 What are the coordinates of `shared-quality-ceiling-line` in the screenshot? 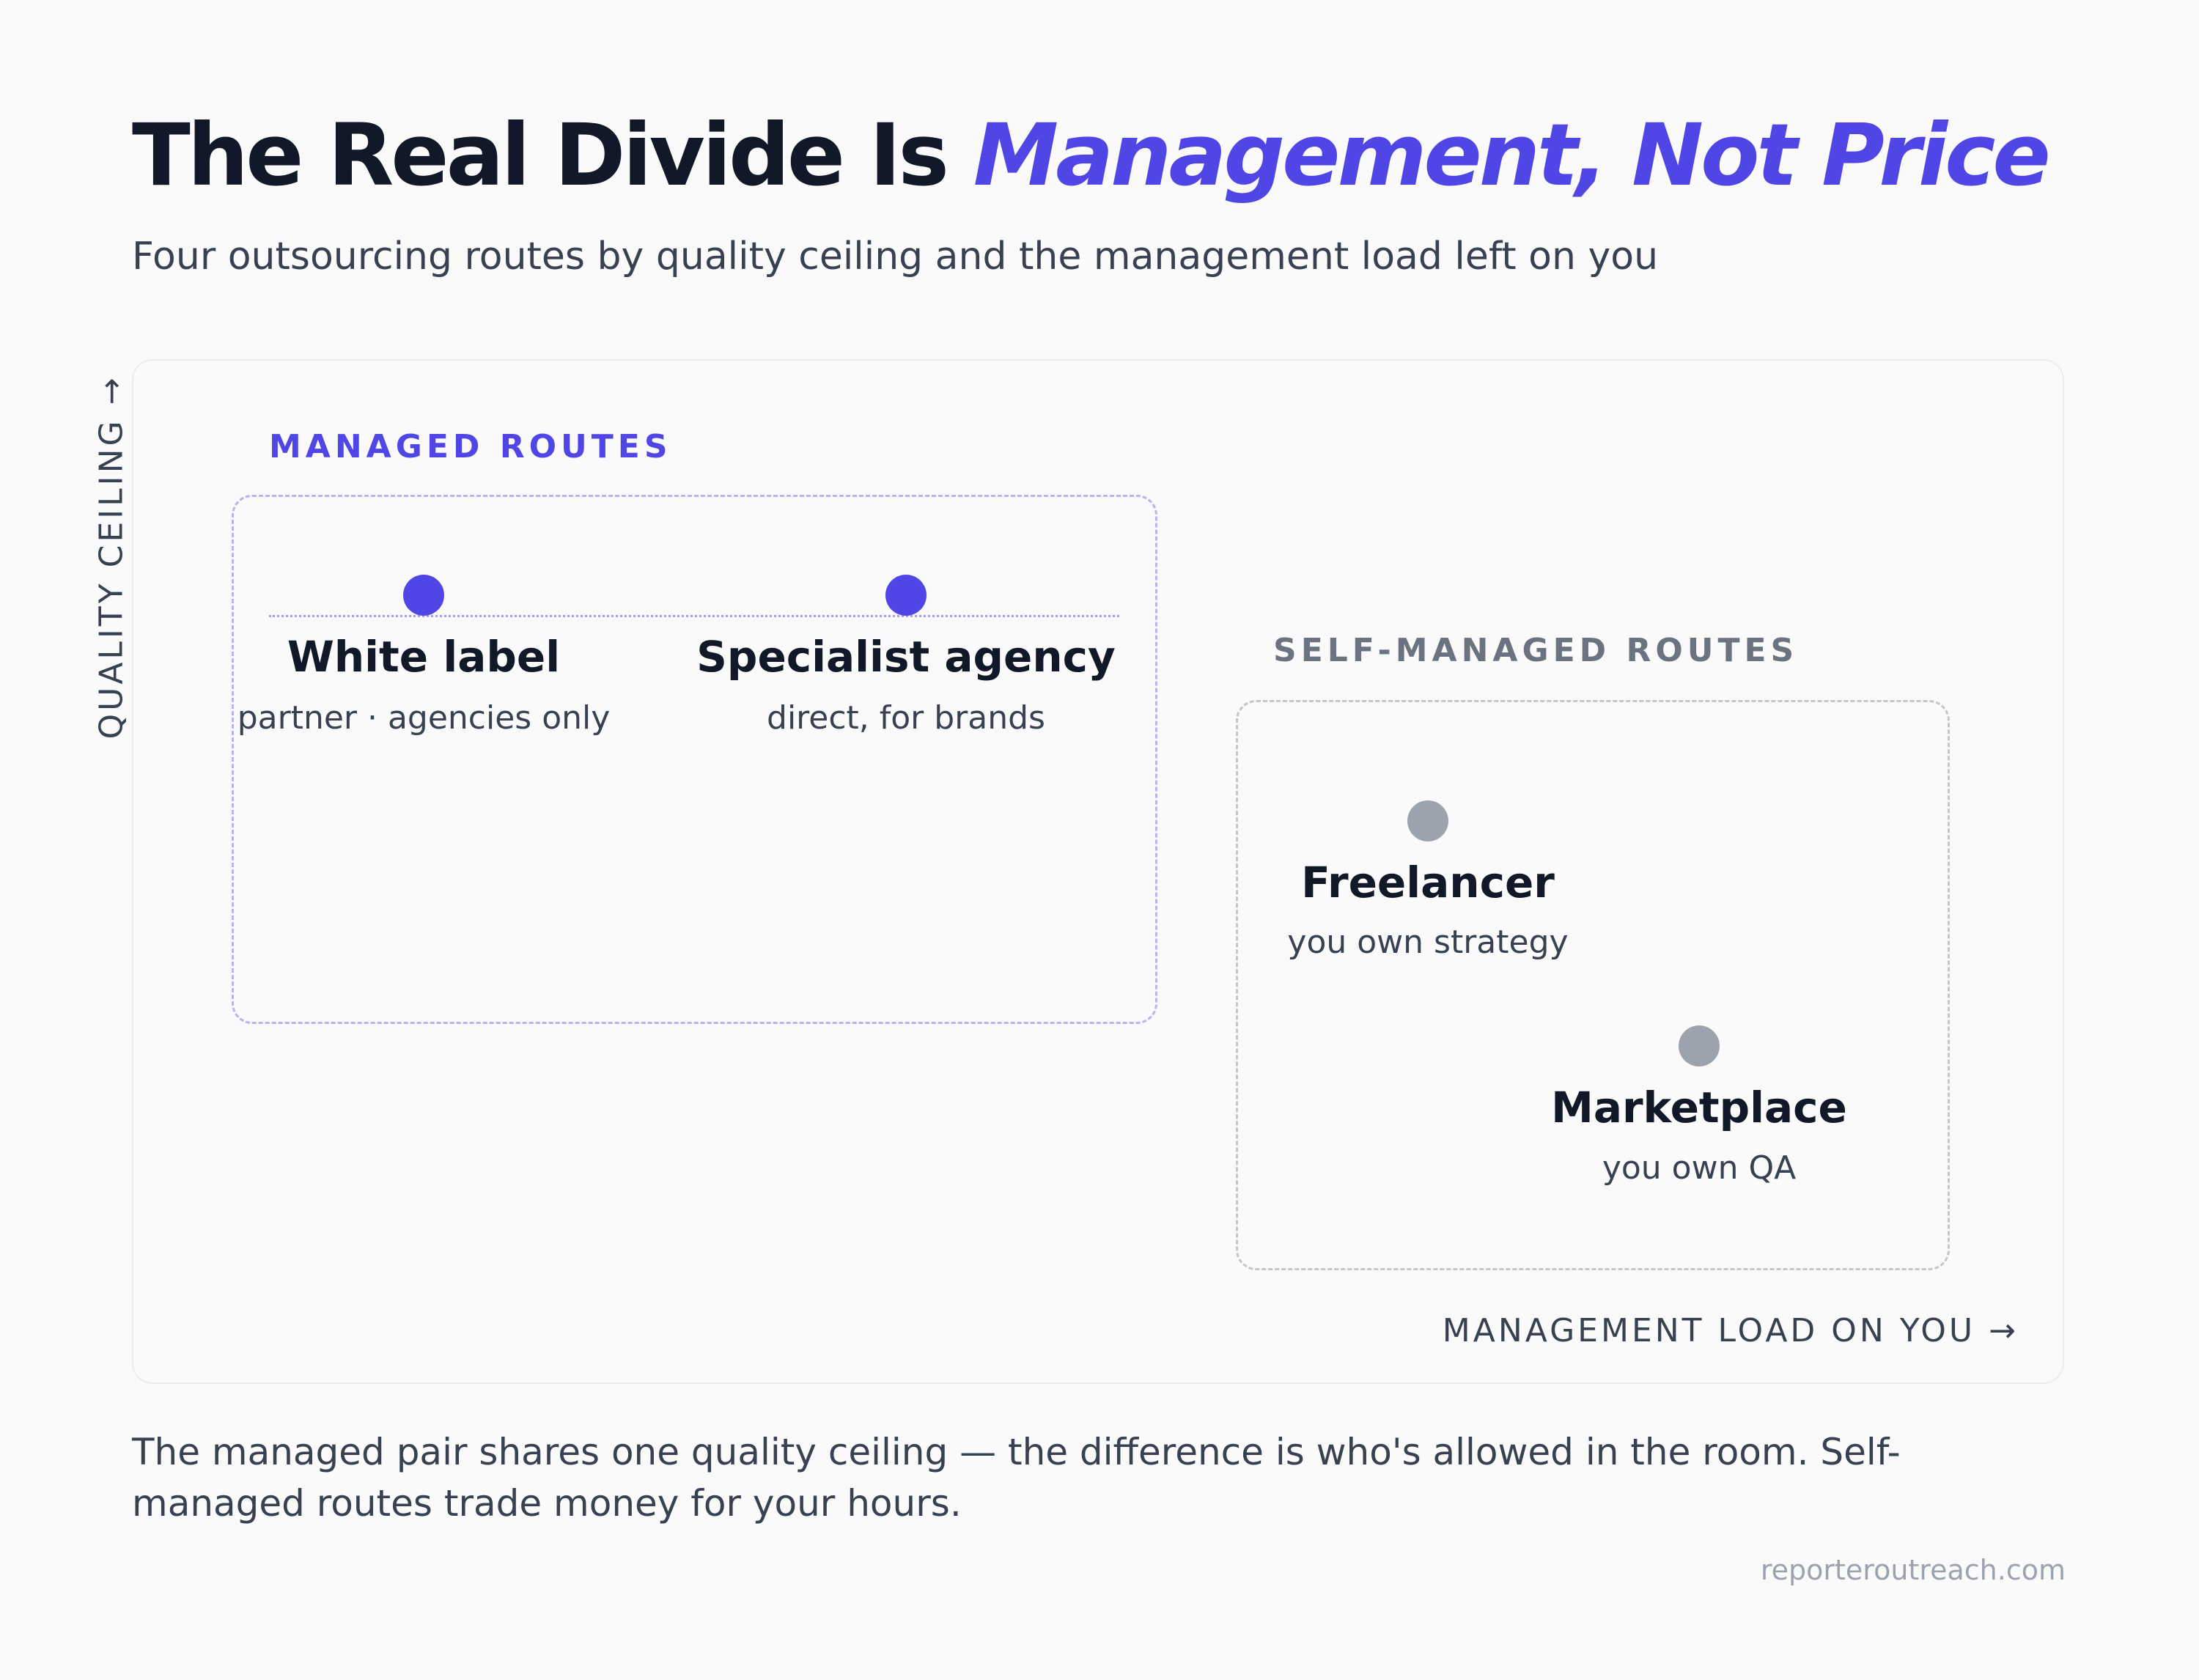 It's located at (694, 616).